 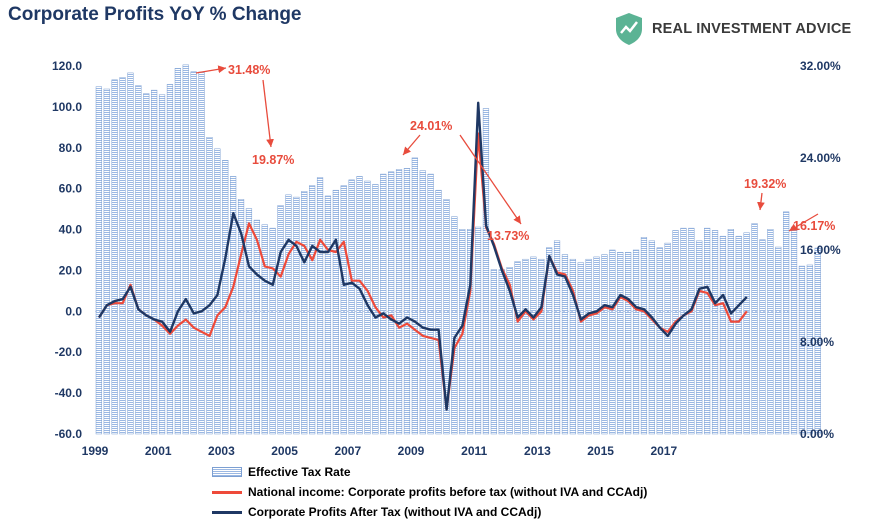 I want to click on annotation-label: 31.48%, so click(x=249, y=70).